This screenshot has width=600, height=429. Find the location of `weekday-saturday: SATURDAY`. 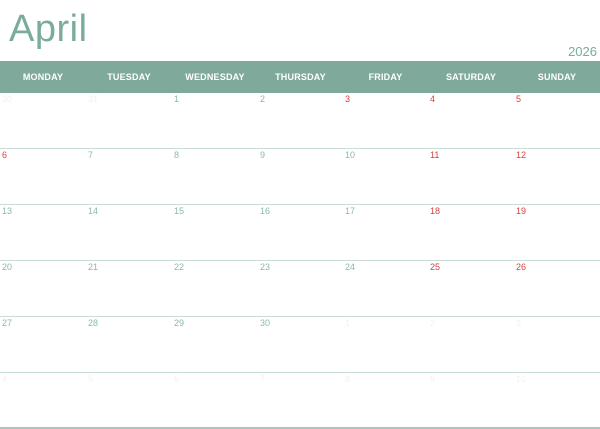

weekday-saturday: SATURDAY is located at coordinates (471, 77).